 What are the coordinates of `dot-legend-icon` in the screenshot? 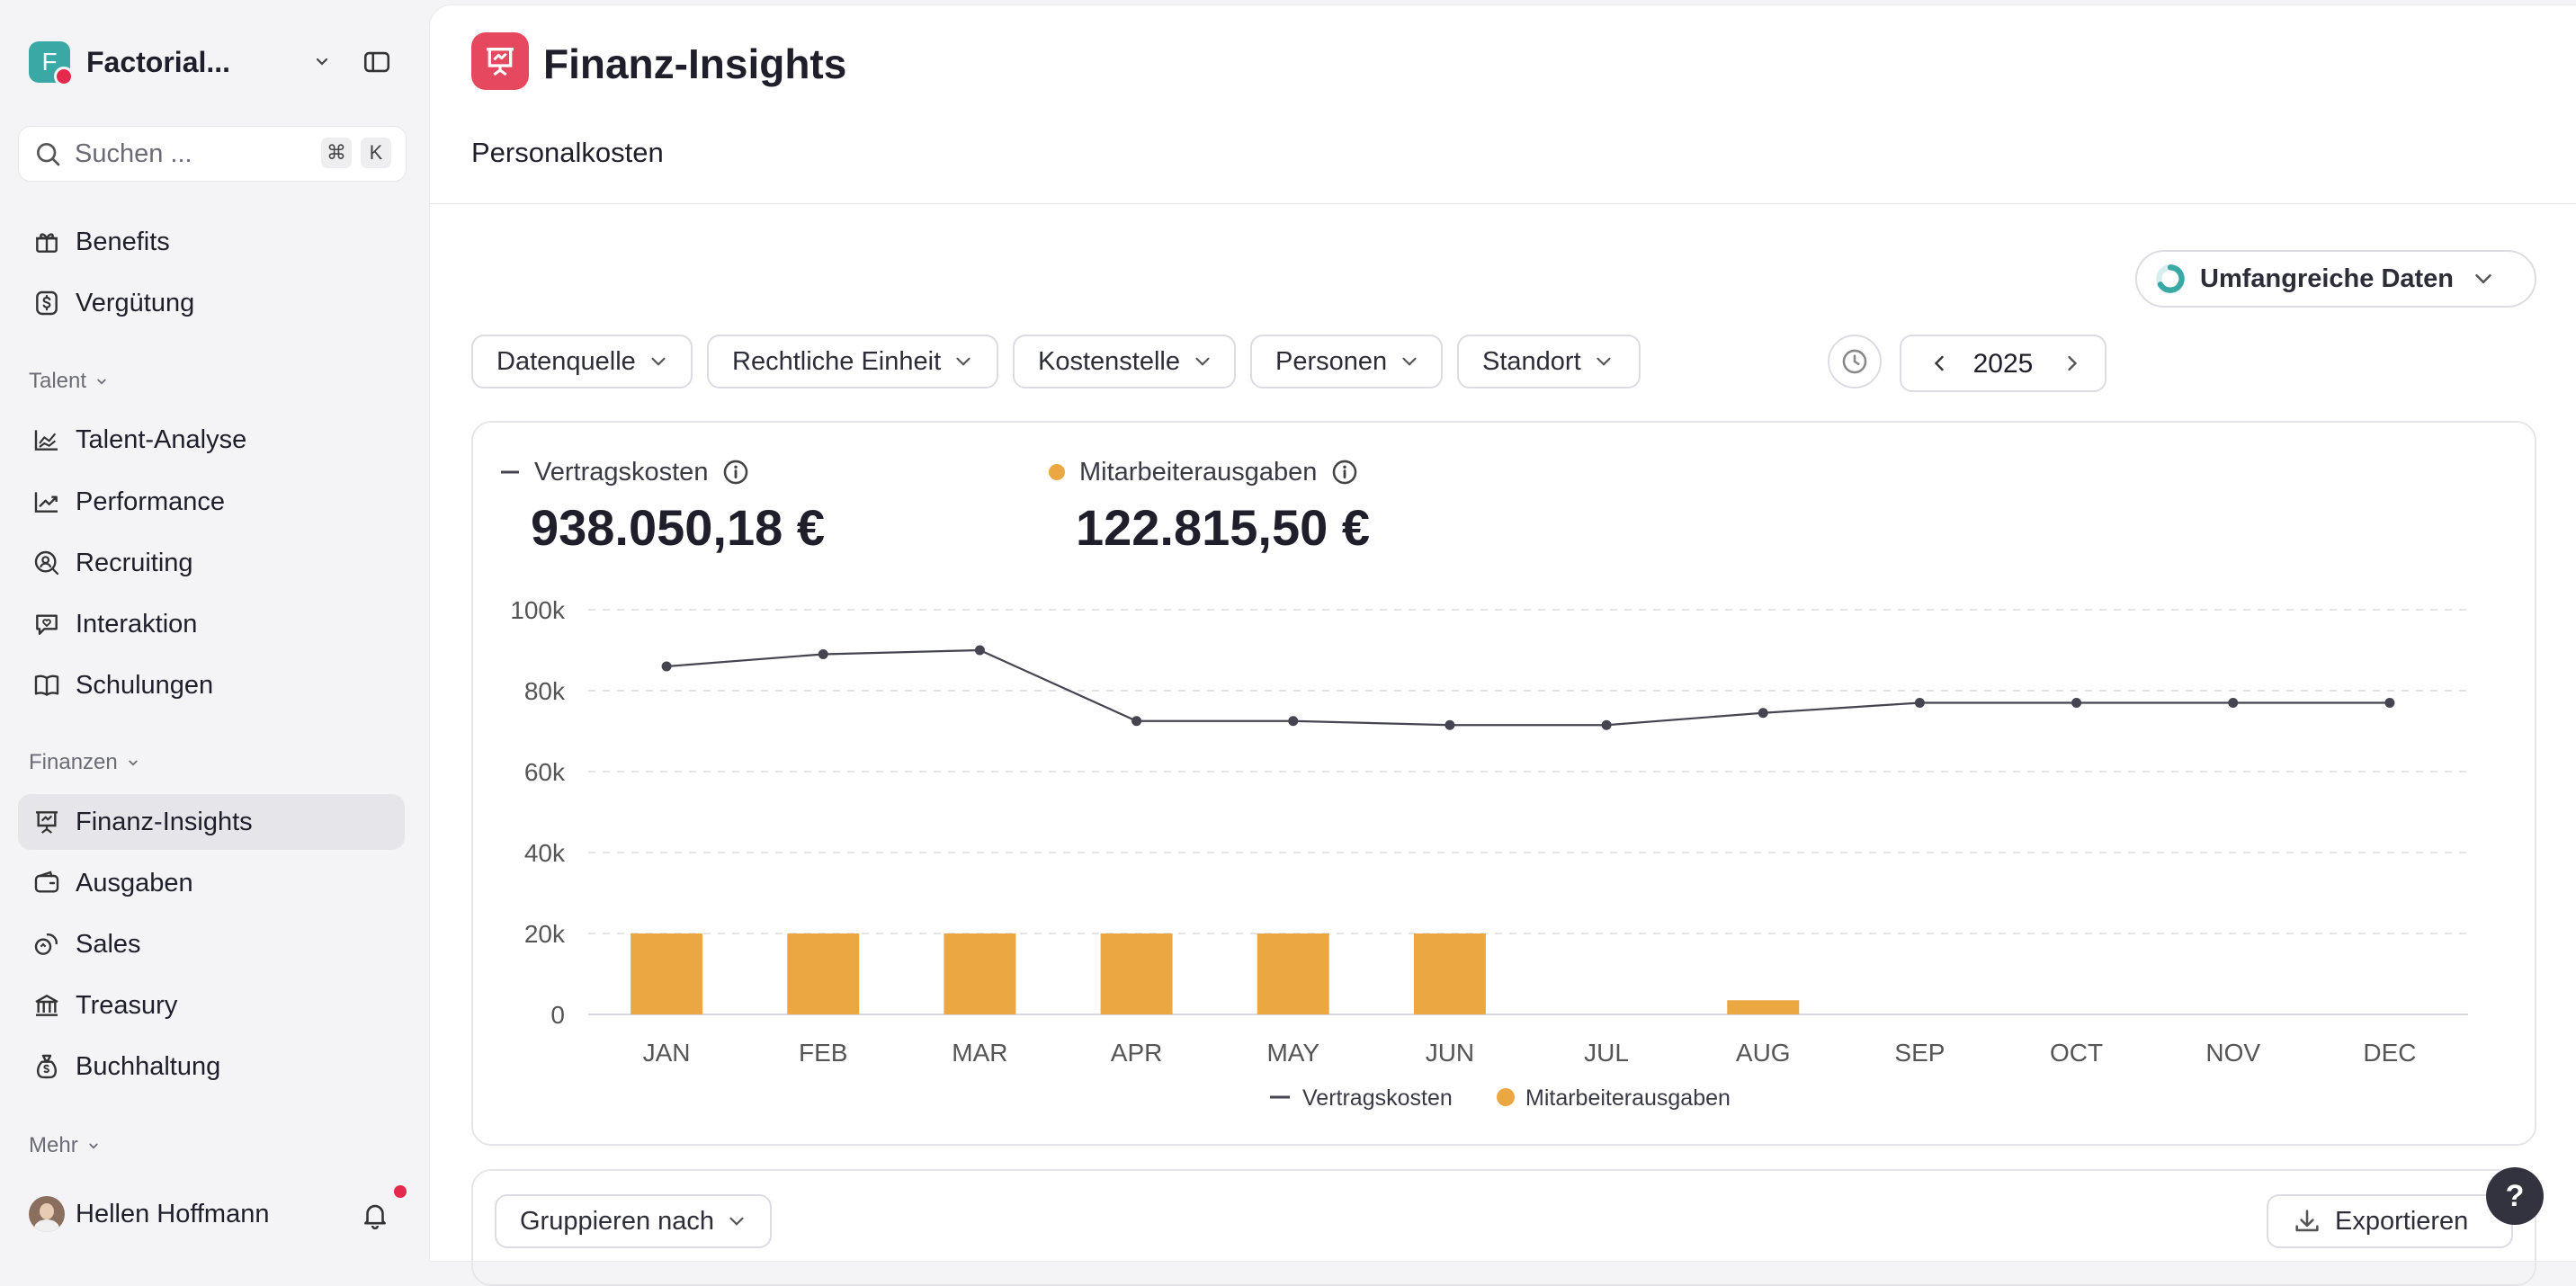 It's located at (1057, 472).